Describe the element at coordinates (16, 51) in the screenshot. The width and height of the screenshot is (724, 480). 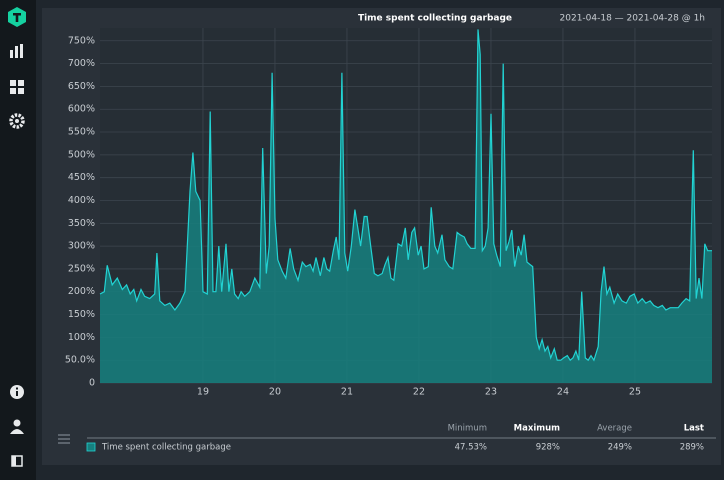
I see `monitor-icon` at that location.